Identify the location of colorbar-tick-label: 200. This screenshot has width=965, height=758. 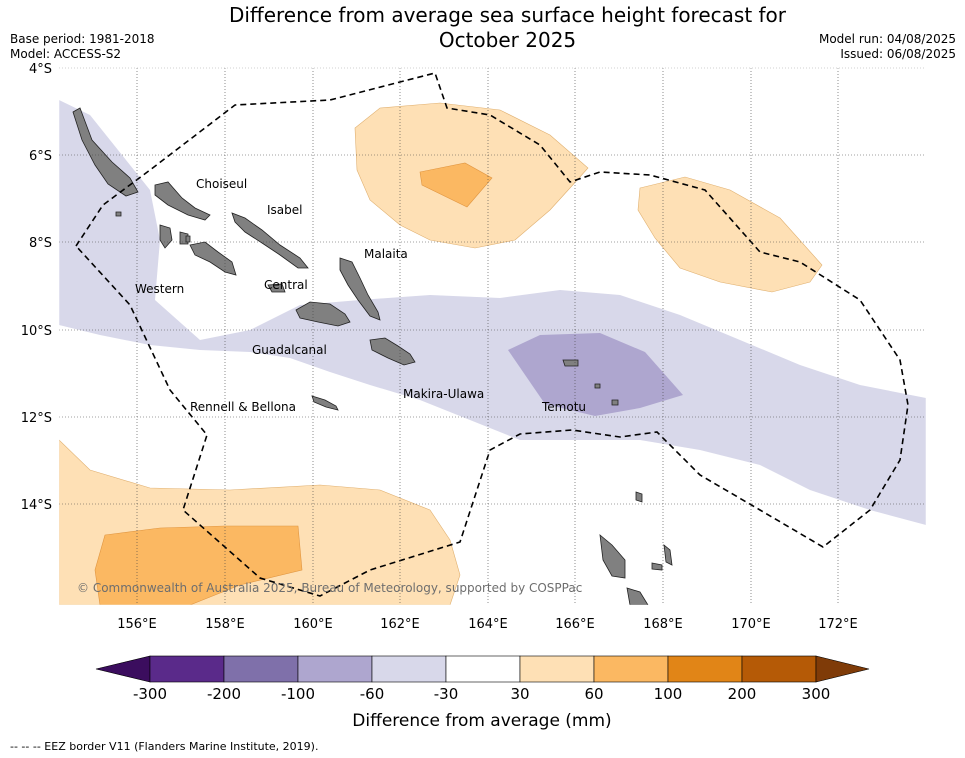
(742, 694).